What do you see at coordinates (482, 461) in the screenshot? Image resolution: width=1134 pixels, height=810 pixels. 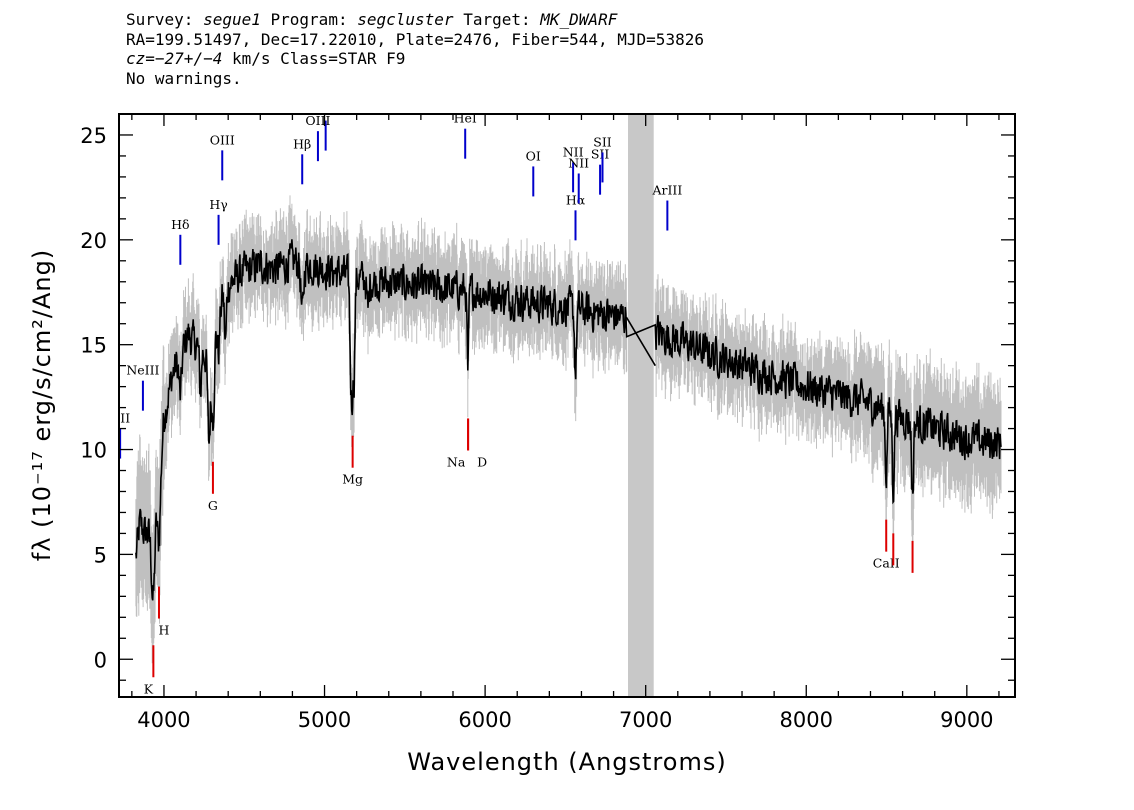 I see `absorption-line-label: D` at bounding box center [482, 461].